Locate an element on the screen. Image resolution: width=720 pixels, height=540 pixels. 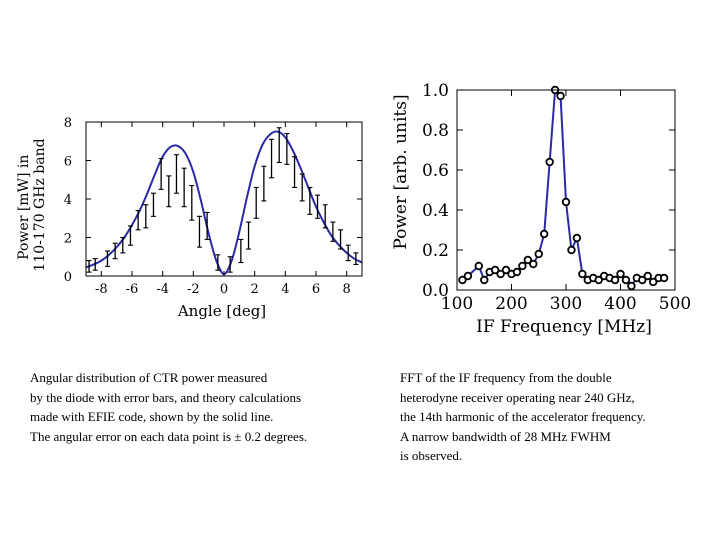
y-tick-label: 4 is located at coordinates (68, 200).